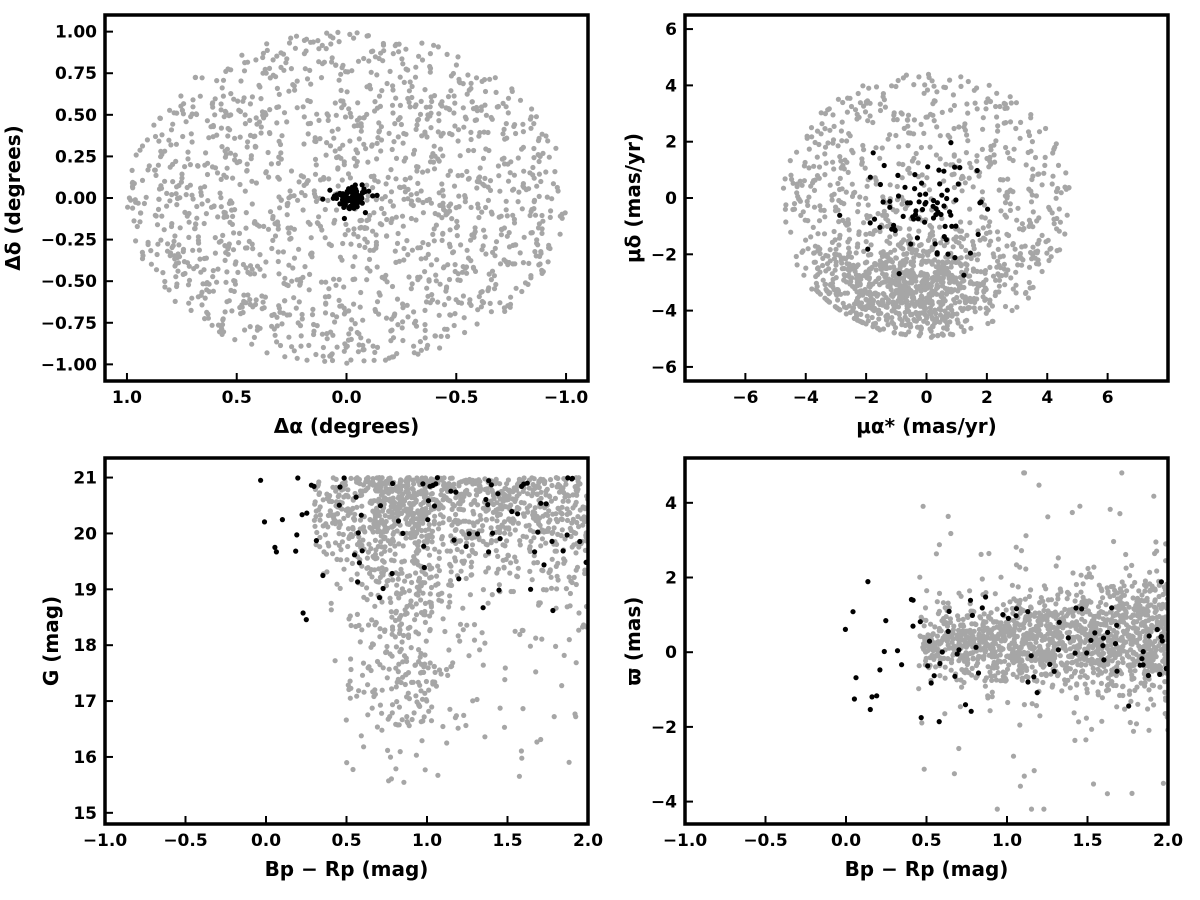  What do you see at coordinates (1047, 398) in the screenshot?
I see `x-tick-label: 4` at bounding box center [1047, 398].